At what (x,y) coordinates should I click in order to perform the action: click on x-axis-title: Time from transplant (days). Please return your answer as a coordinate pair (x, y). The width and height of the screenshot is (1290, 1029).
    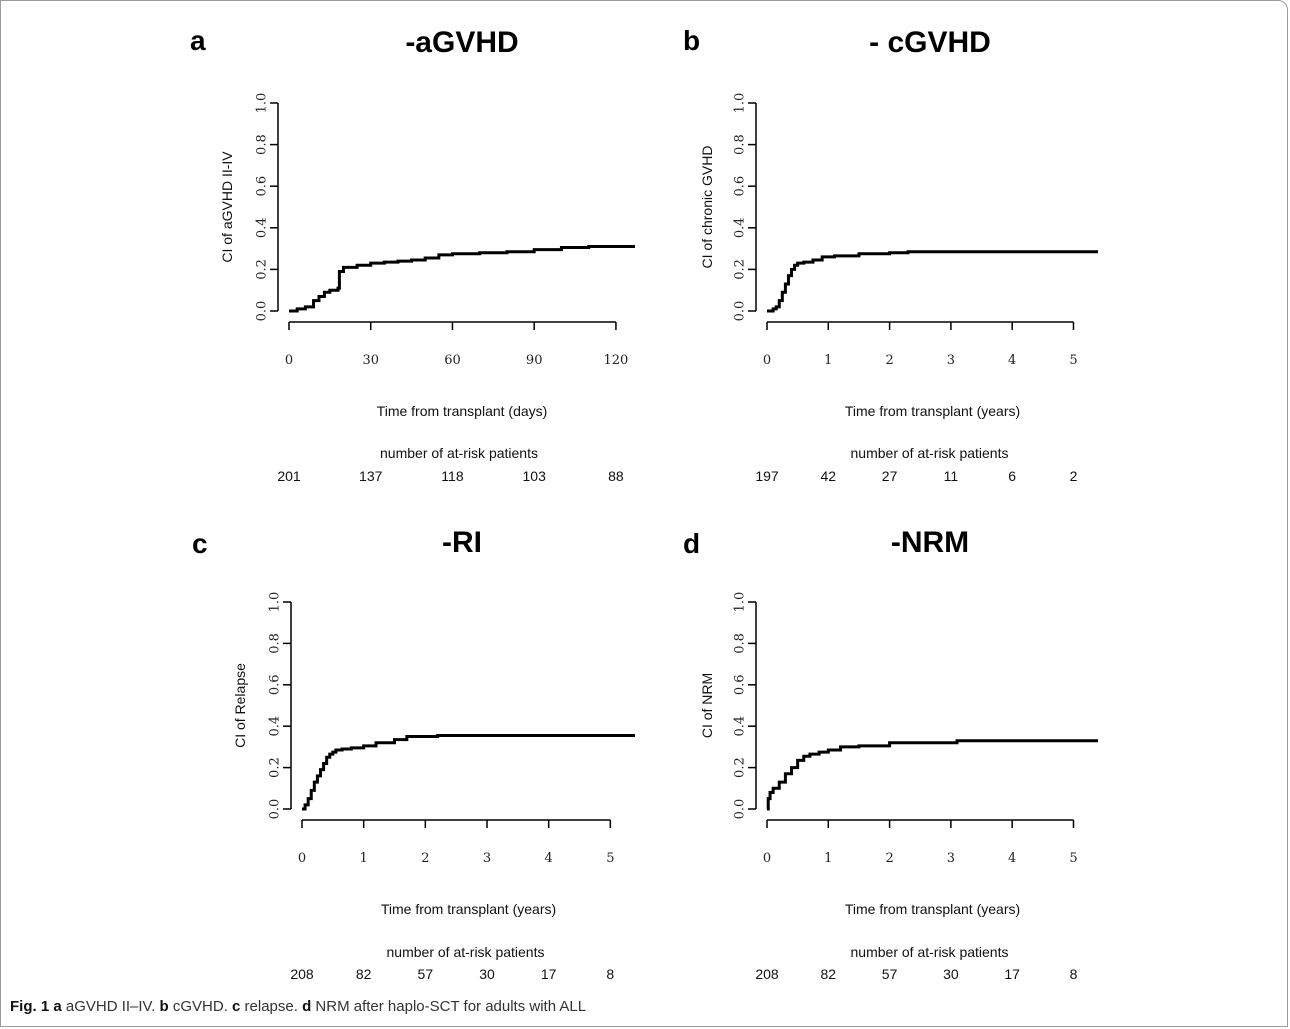
    Looking at the image, I should click on (462, 411).